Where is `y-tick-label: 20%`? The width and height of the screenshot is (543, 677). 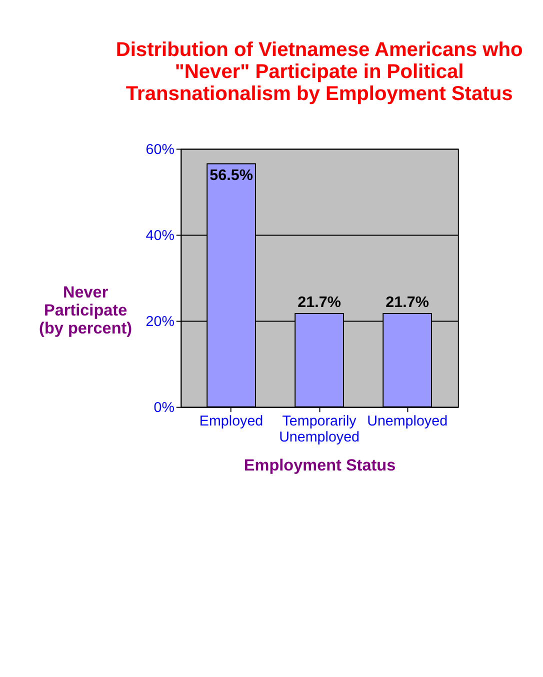 y-tick-label: 20% is located at coordinates (160, 322).